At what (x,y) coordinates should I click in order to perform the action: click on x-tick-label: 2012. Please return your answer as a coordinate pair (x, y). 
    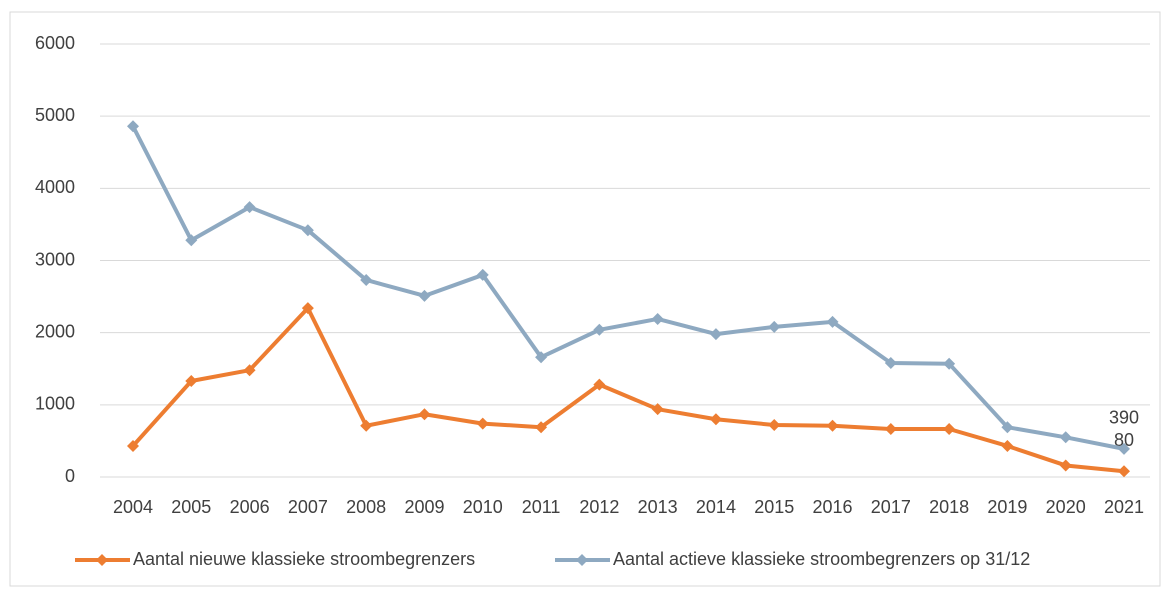
    Looking at the image, I should click on (599, 507).